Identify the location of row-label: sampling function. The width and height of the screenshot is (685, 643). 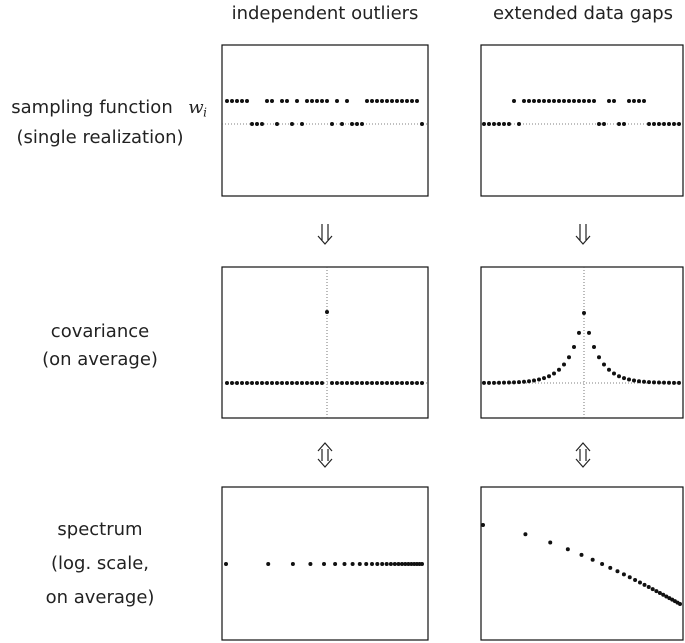
(91, 107).